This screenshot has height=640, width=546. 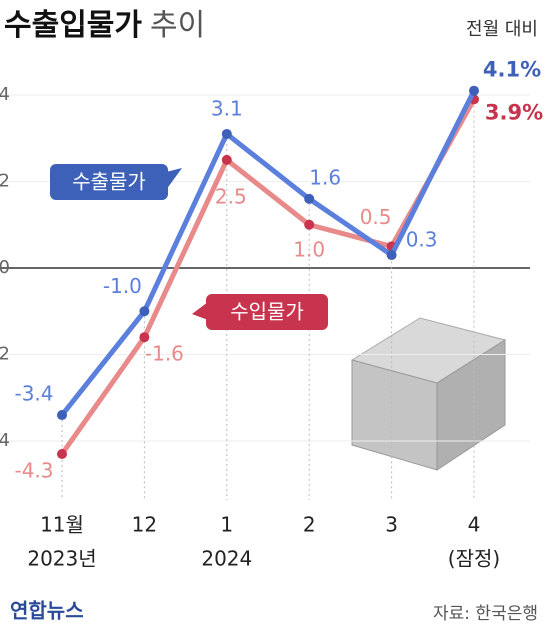 What do you see at coordinates (502, 29) in the screenshot?
I see `subtitle: 전월 대비` at bounding box center [502, 29].